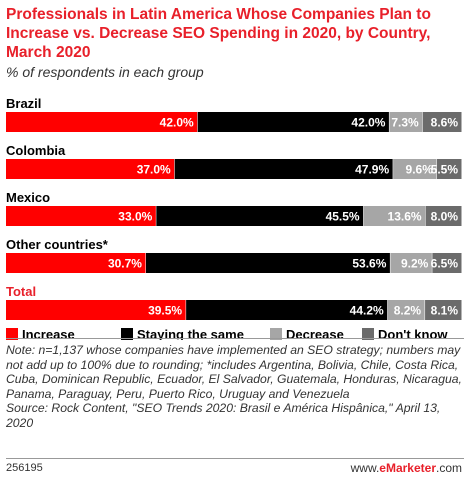 This screenshot has height=481, width=470. I want to click on bar-don-t-know-mexico, so click(443, 216).